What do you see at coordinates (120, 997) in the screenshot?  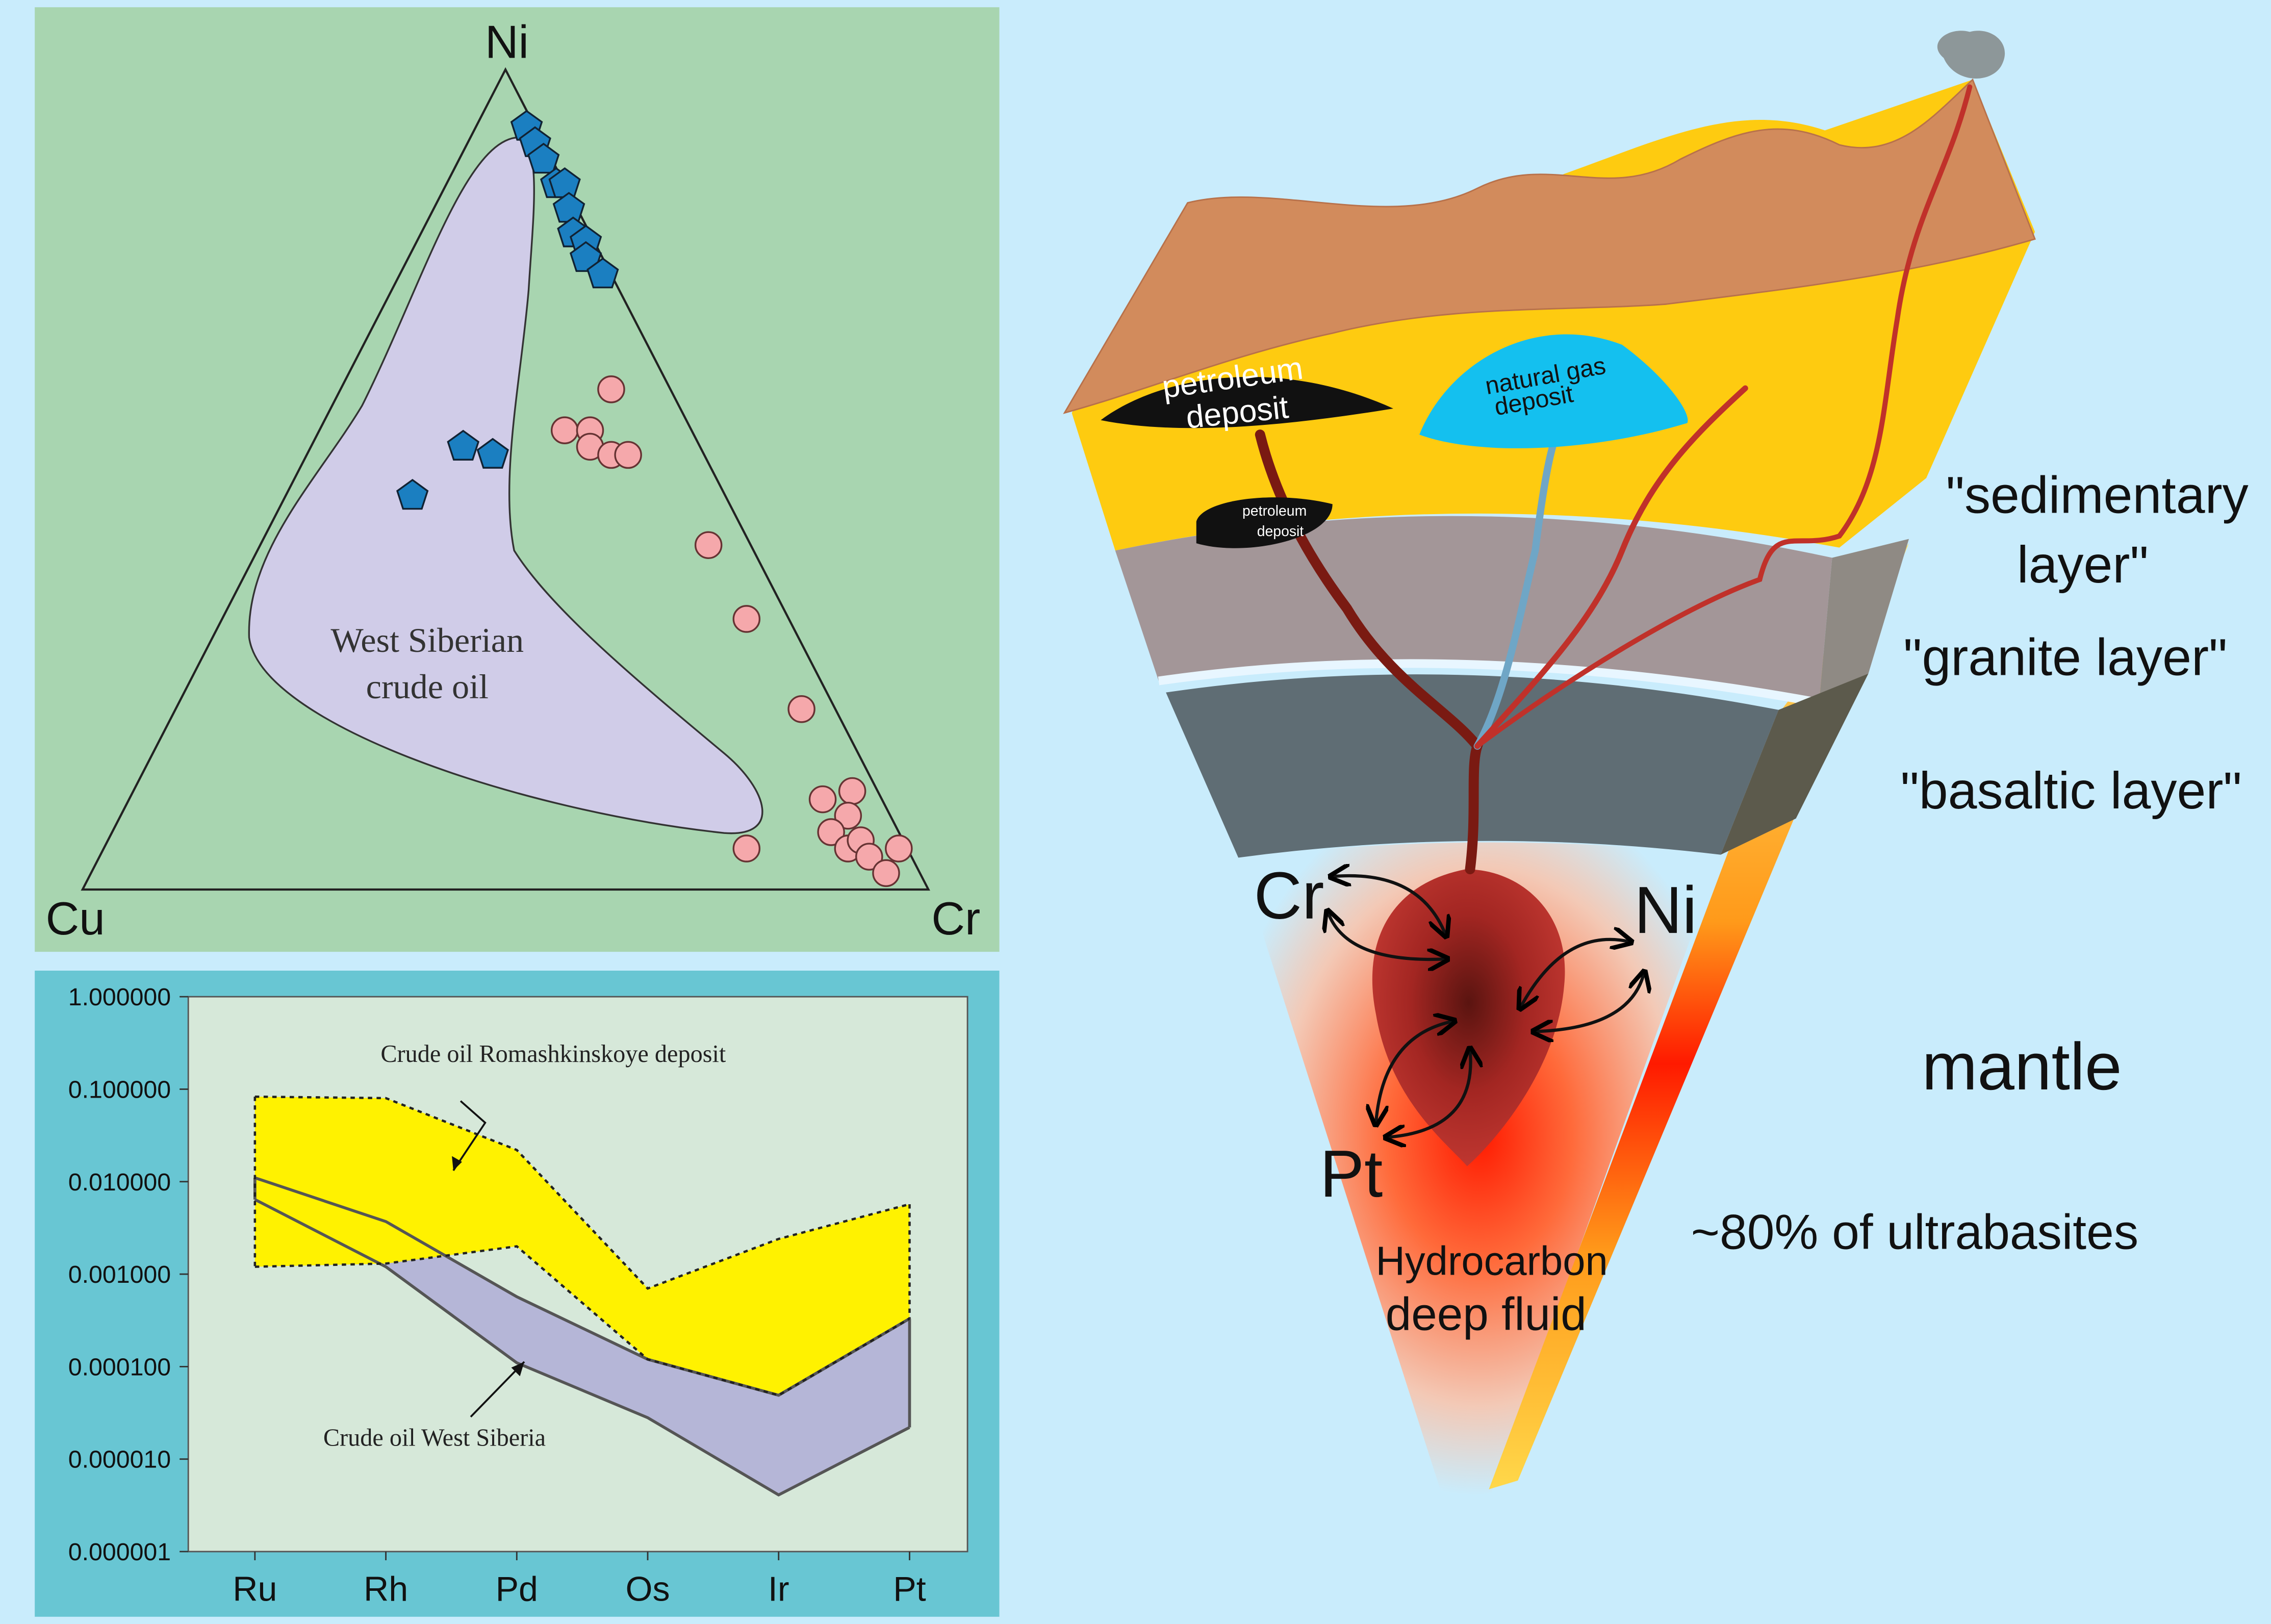 I see `y-tick-label: 1.000000` at bounding box center [120, 997].